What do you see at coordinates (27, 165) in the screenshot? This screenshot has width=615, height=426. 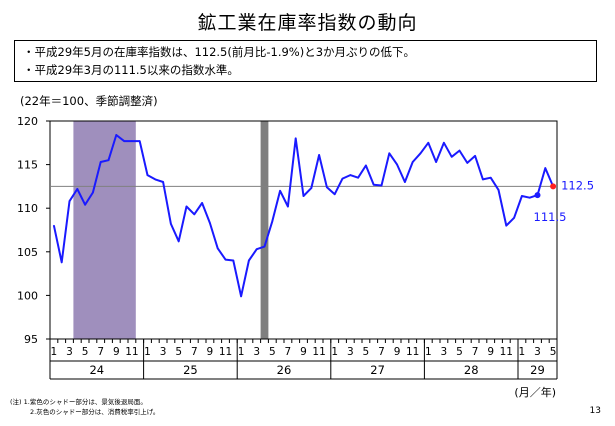 I see `y-tick-label: 115` at bounding box center [27, 165].